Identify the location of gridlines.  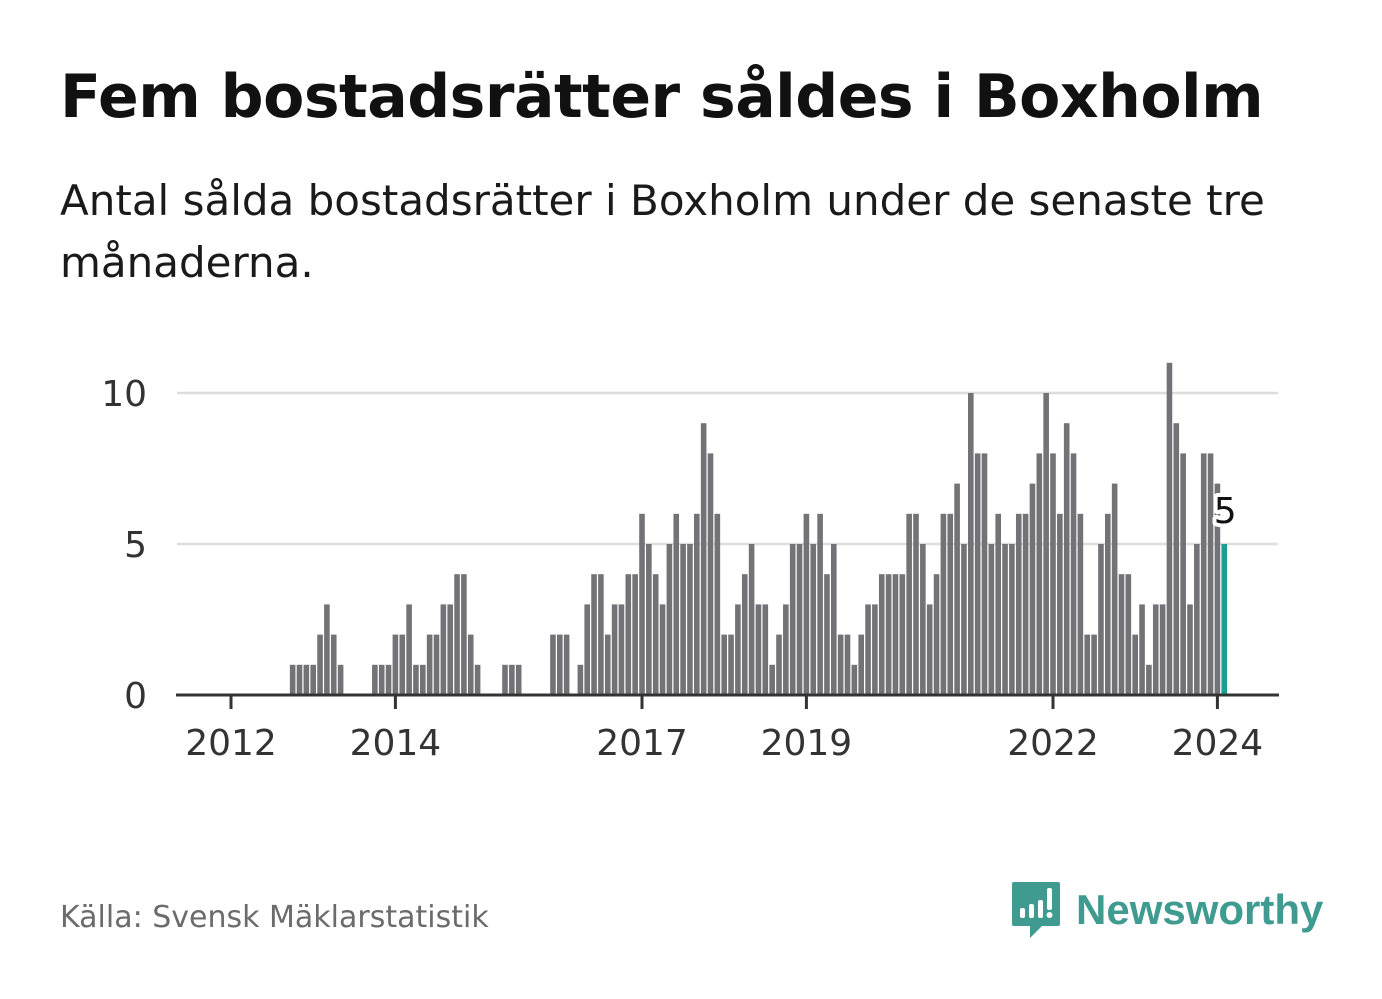
(727, 468).